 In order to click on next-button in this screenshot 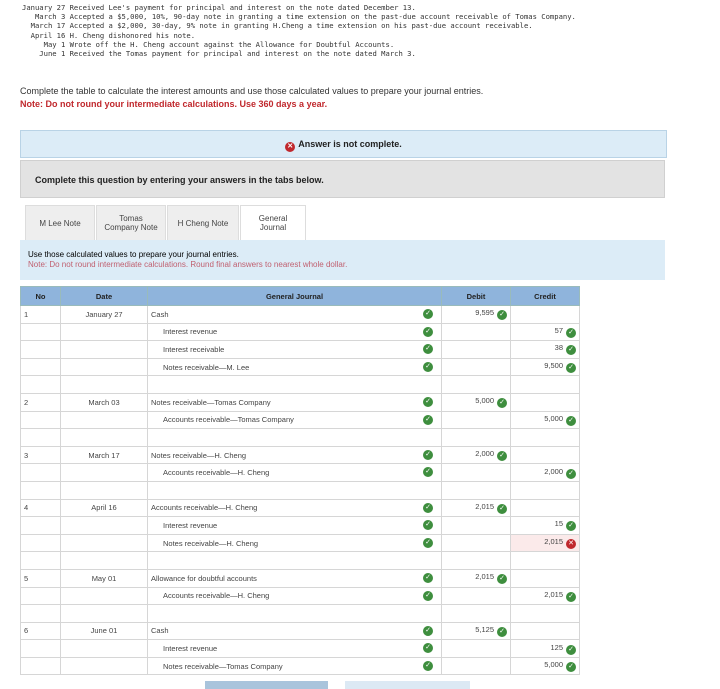, I will do `click(407, 685)`.